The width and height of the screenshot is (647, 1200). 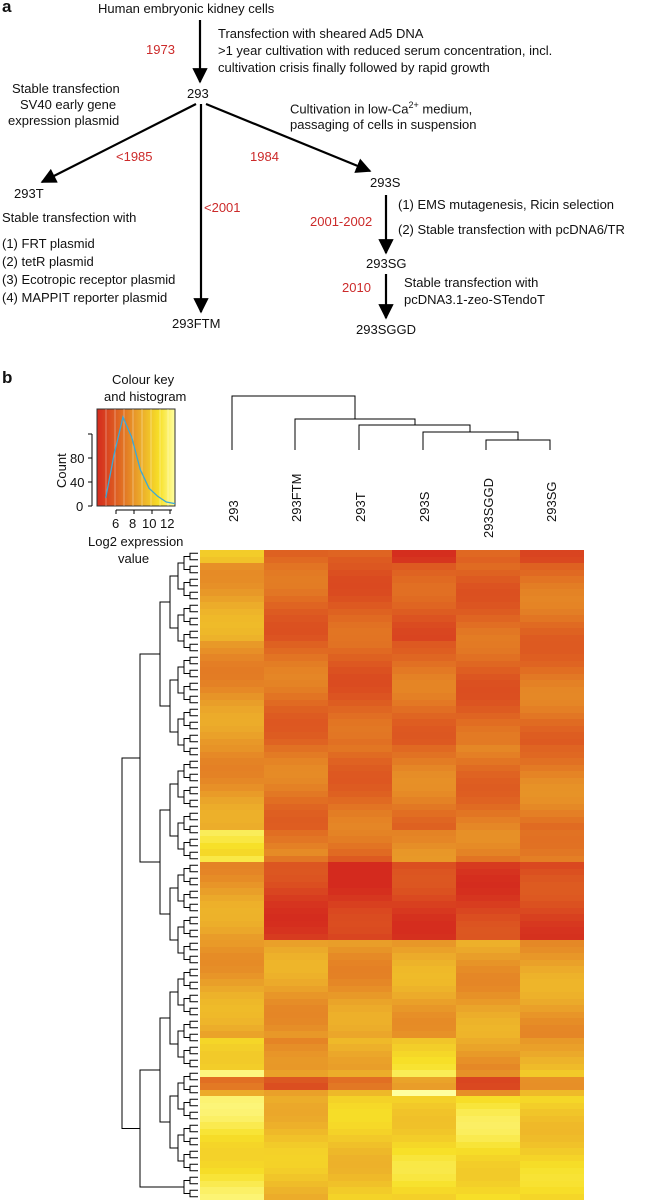 I want to click on key-y-tick-label: 40, so click(x=77, y=482).